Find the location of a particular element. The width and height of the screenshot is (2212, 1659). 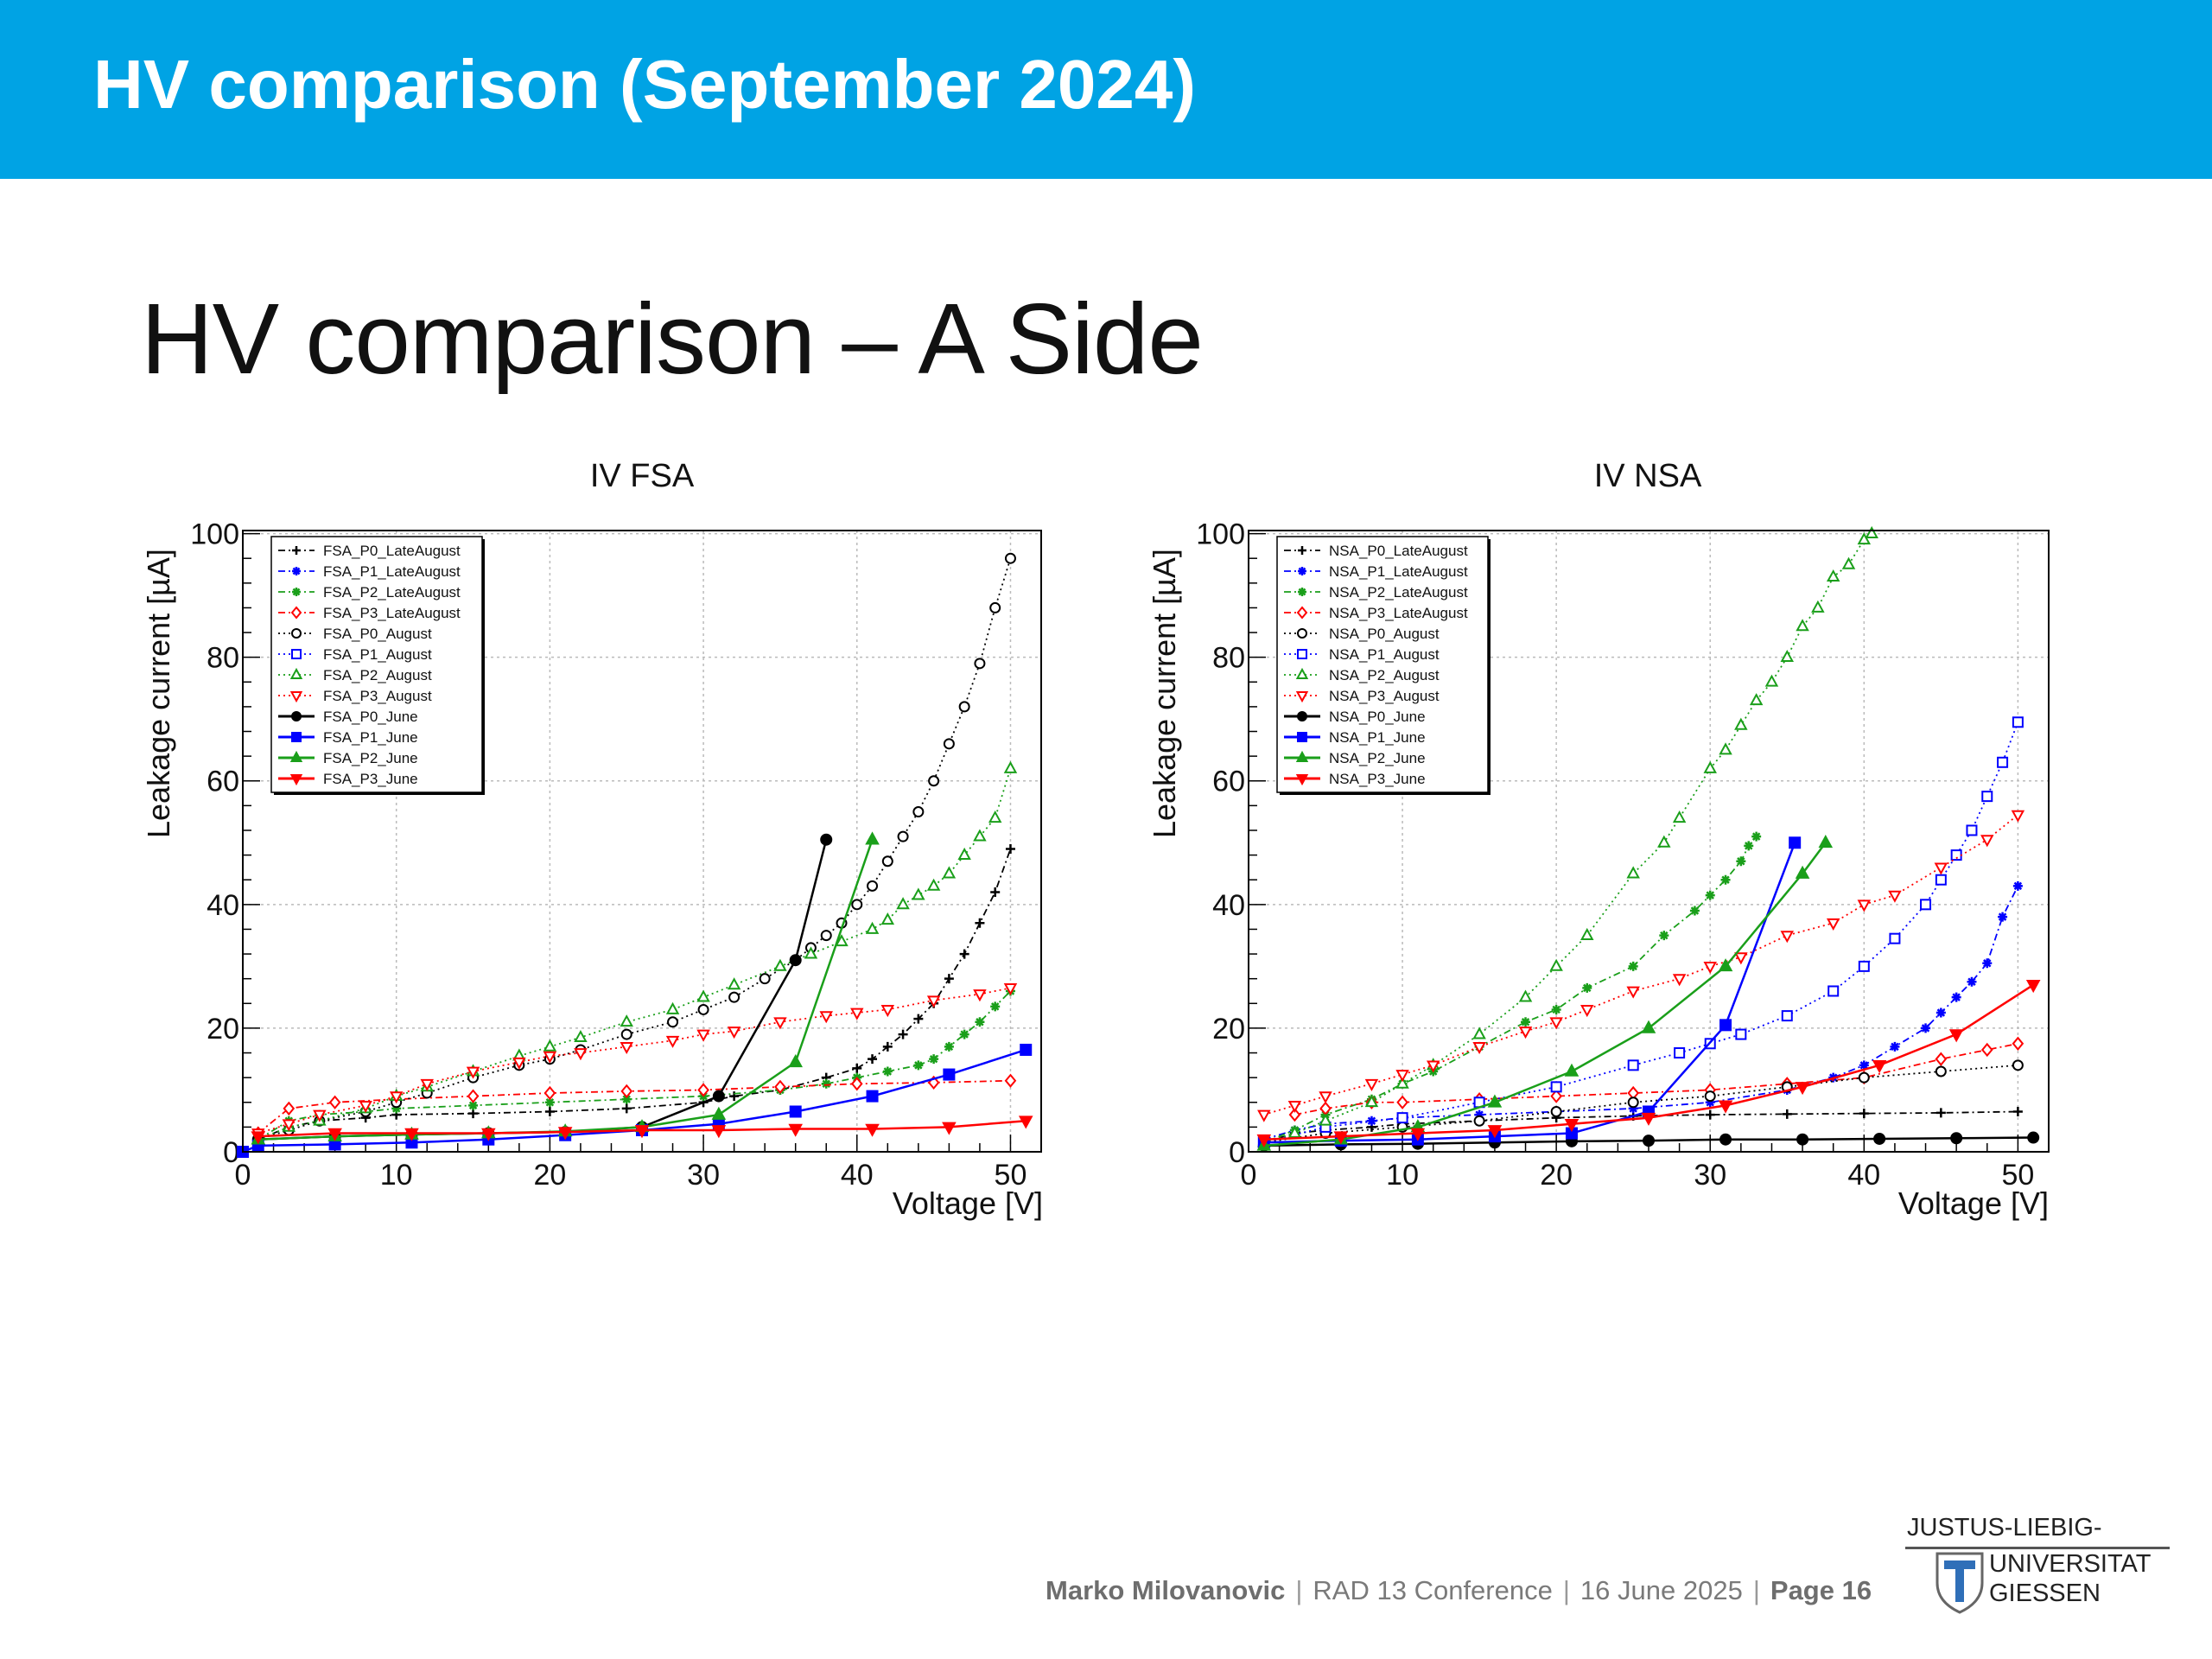

series-FSA_P3_August is located at coordinates (634, 1062).